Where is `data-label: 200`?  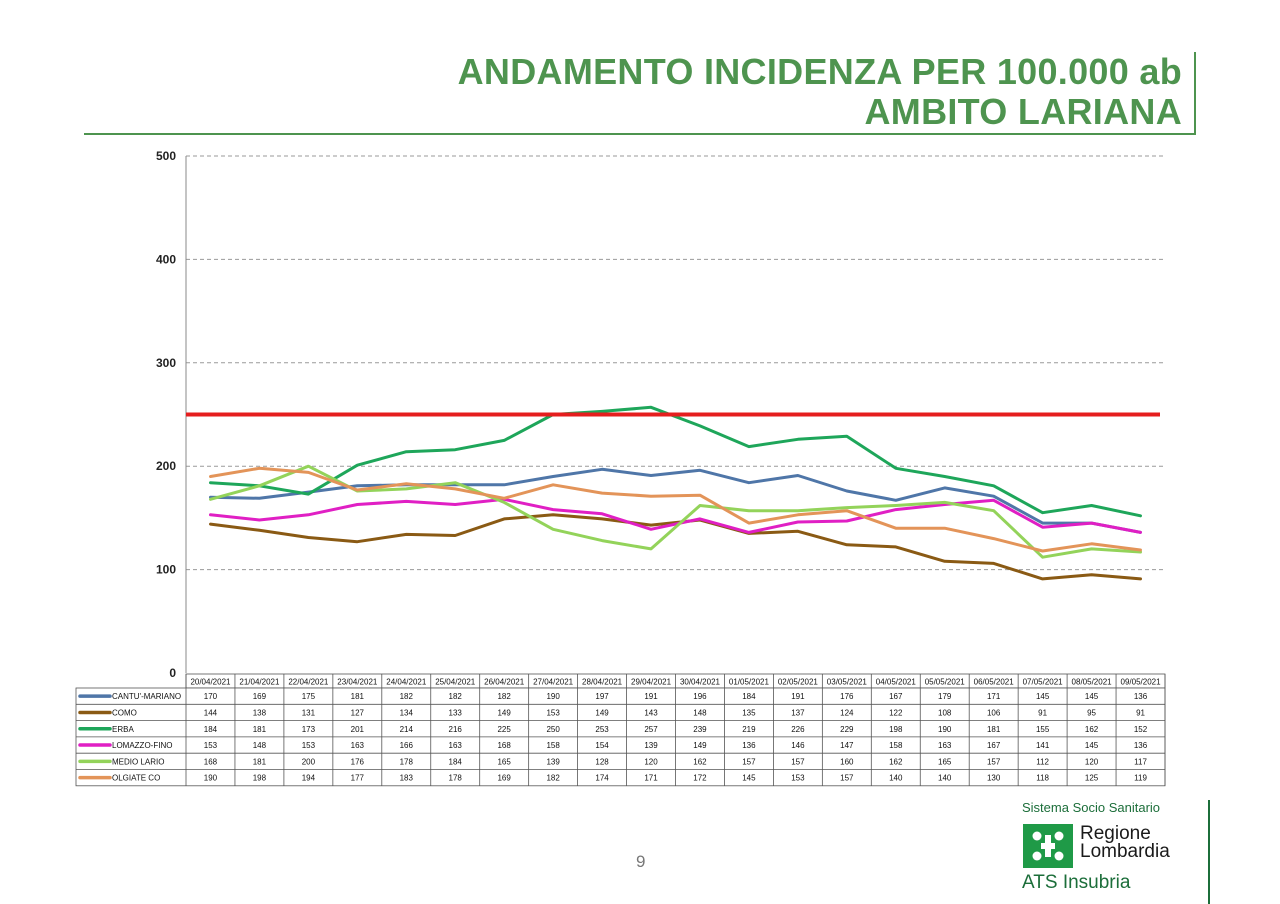 data-label: 200 is located at coordinates (309, 761).